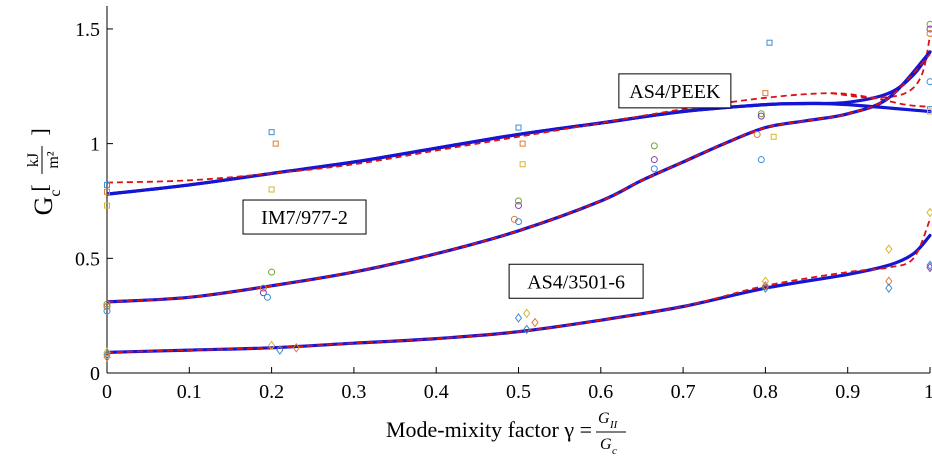 Image resolution: width=932 pixels, height=457 pixels. What do you see at coordinates (614, 451) in the screenshot?
I see `x-axis-label-denominator-subscript: c` at bounding box center [614, 451].